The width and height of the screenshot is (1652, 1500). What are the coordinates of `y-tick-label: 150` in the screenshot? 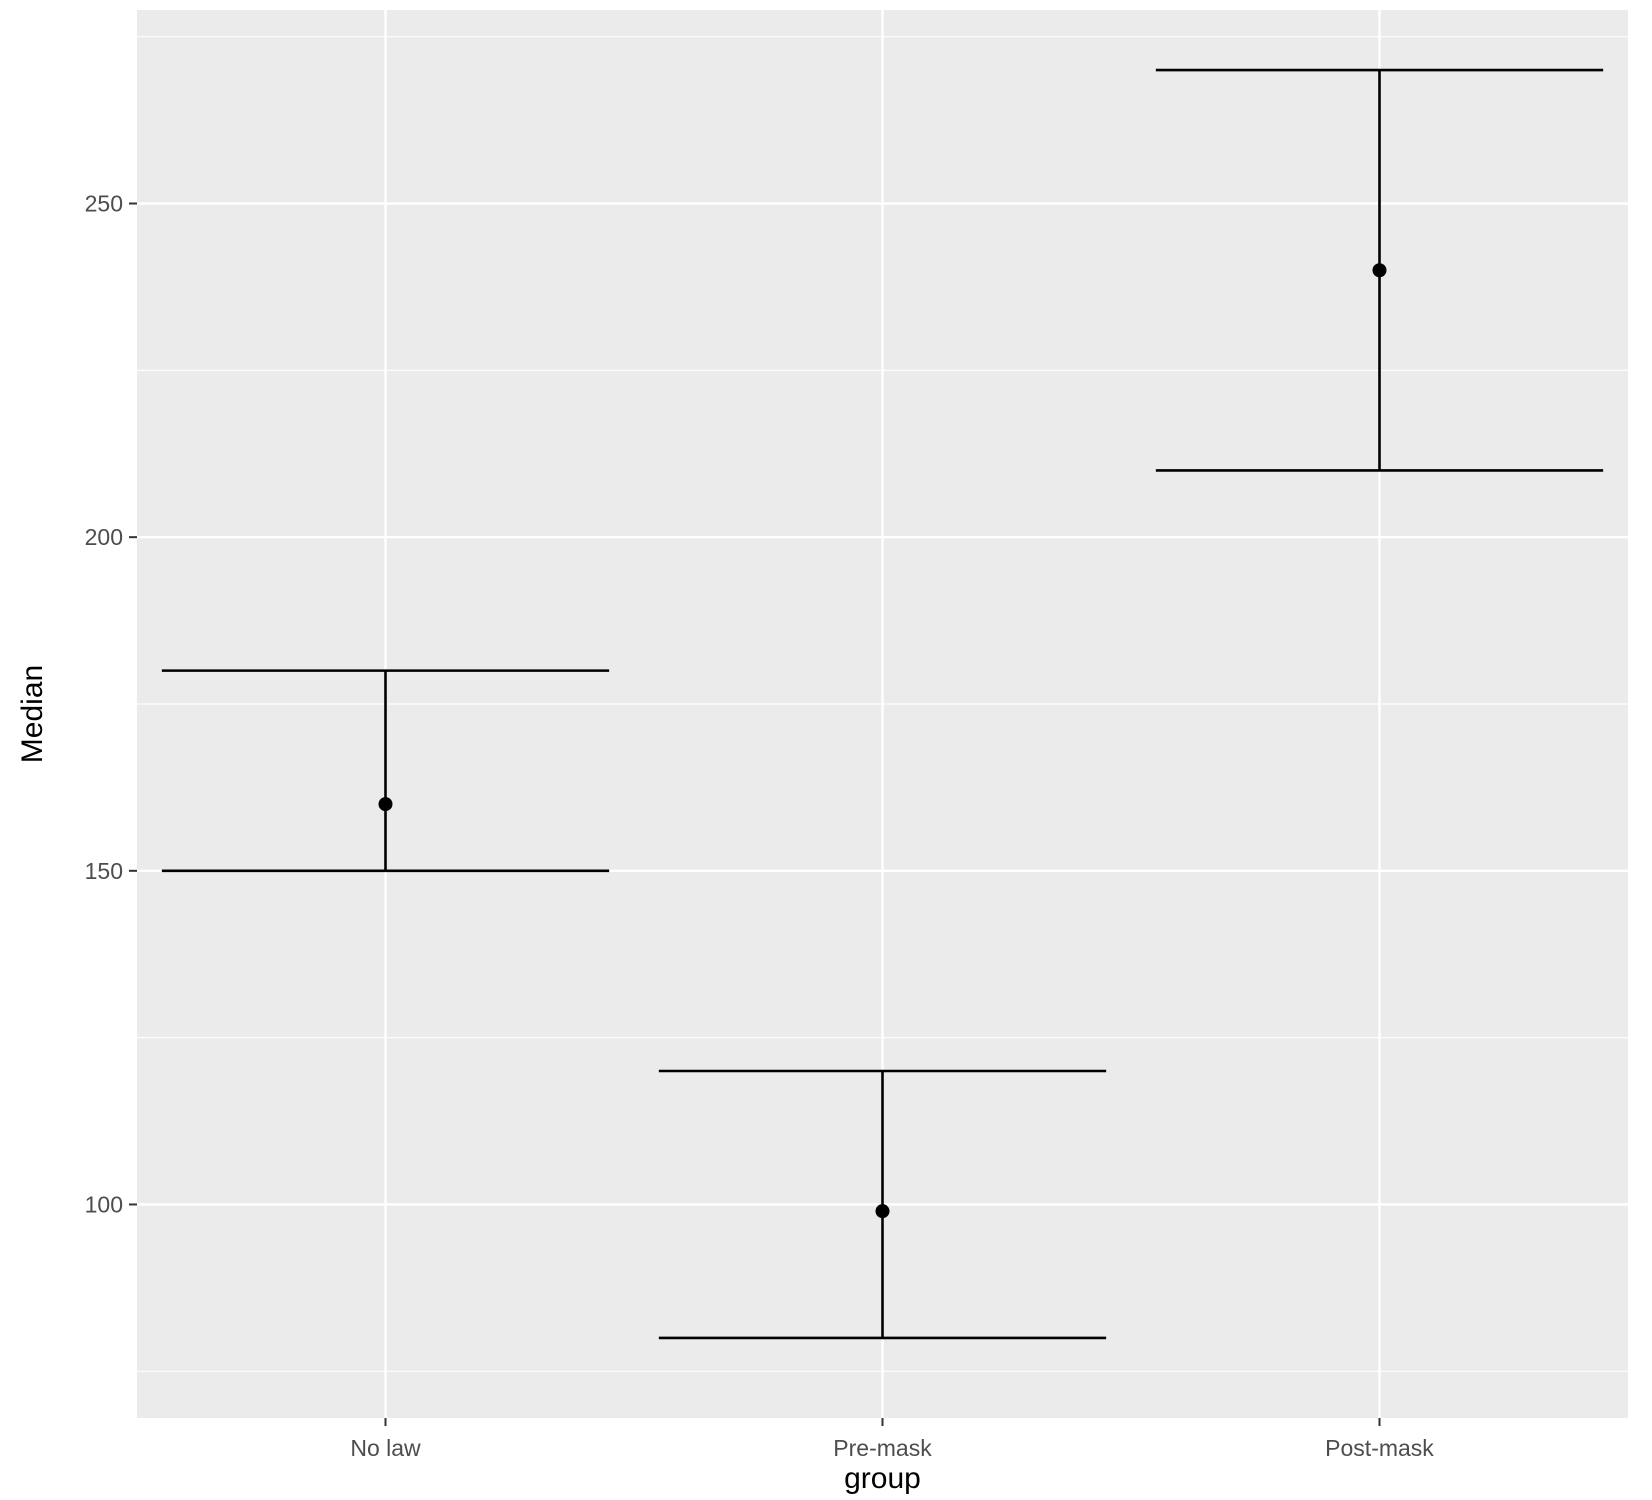 It's located at (104, 871).